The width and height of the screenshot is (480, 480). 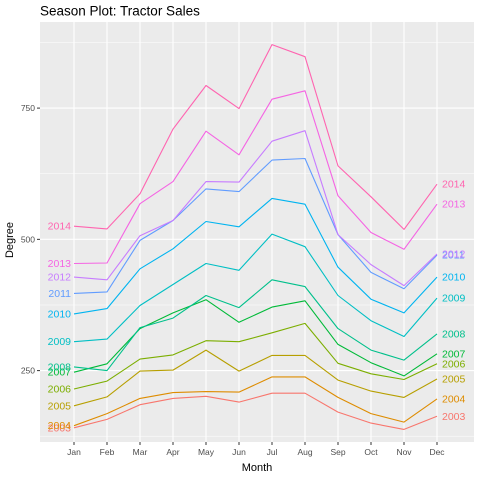 I want to click on x-tick-label: May, so click(x=206, y=452).